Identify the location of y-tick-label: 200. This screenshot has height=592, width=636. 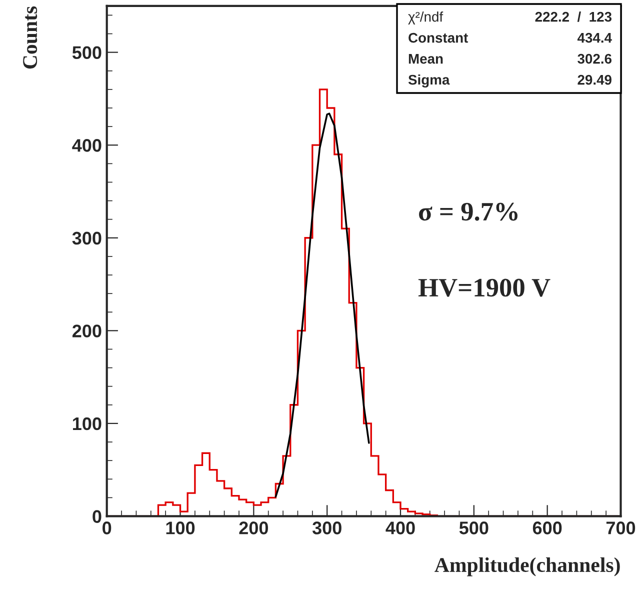
(87, 331).